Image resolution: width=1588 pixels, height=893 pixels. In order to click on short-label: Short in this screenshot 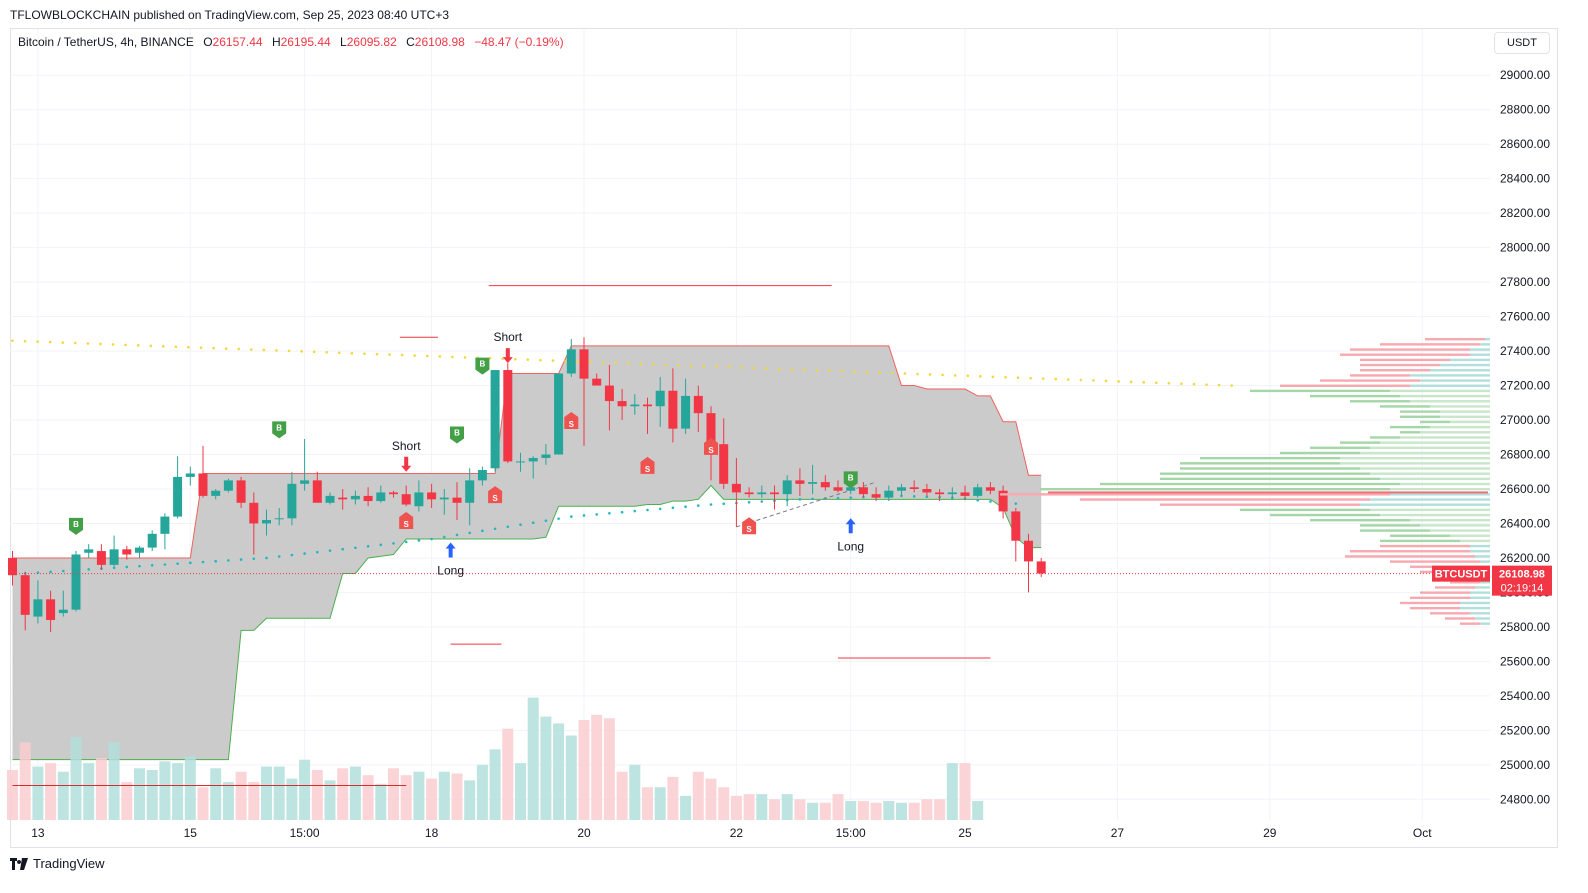, I will do `click(507, 337)`.